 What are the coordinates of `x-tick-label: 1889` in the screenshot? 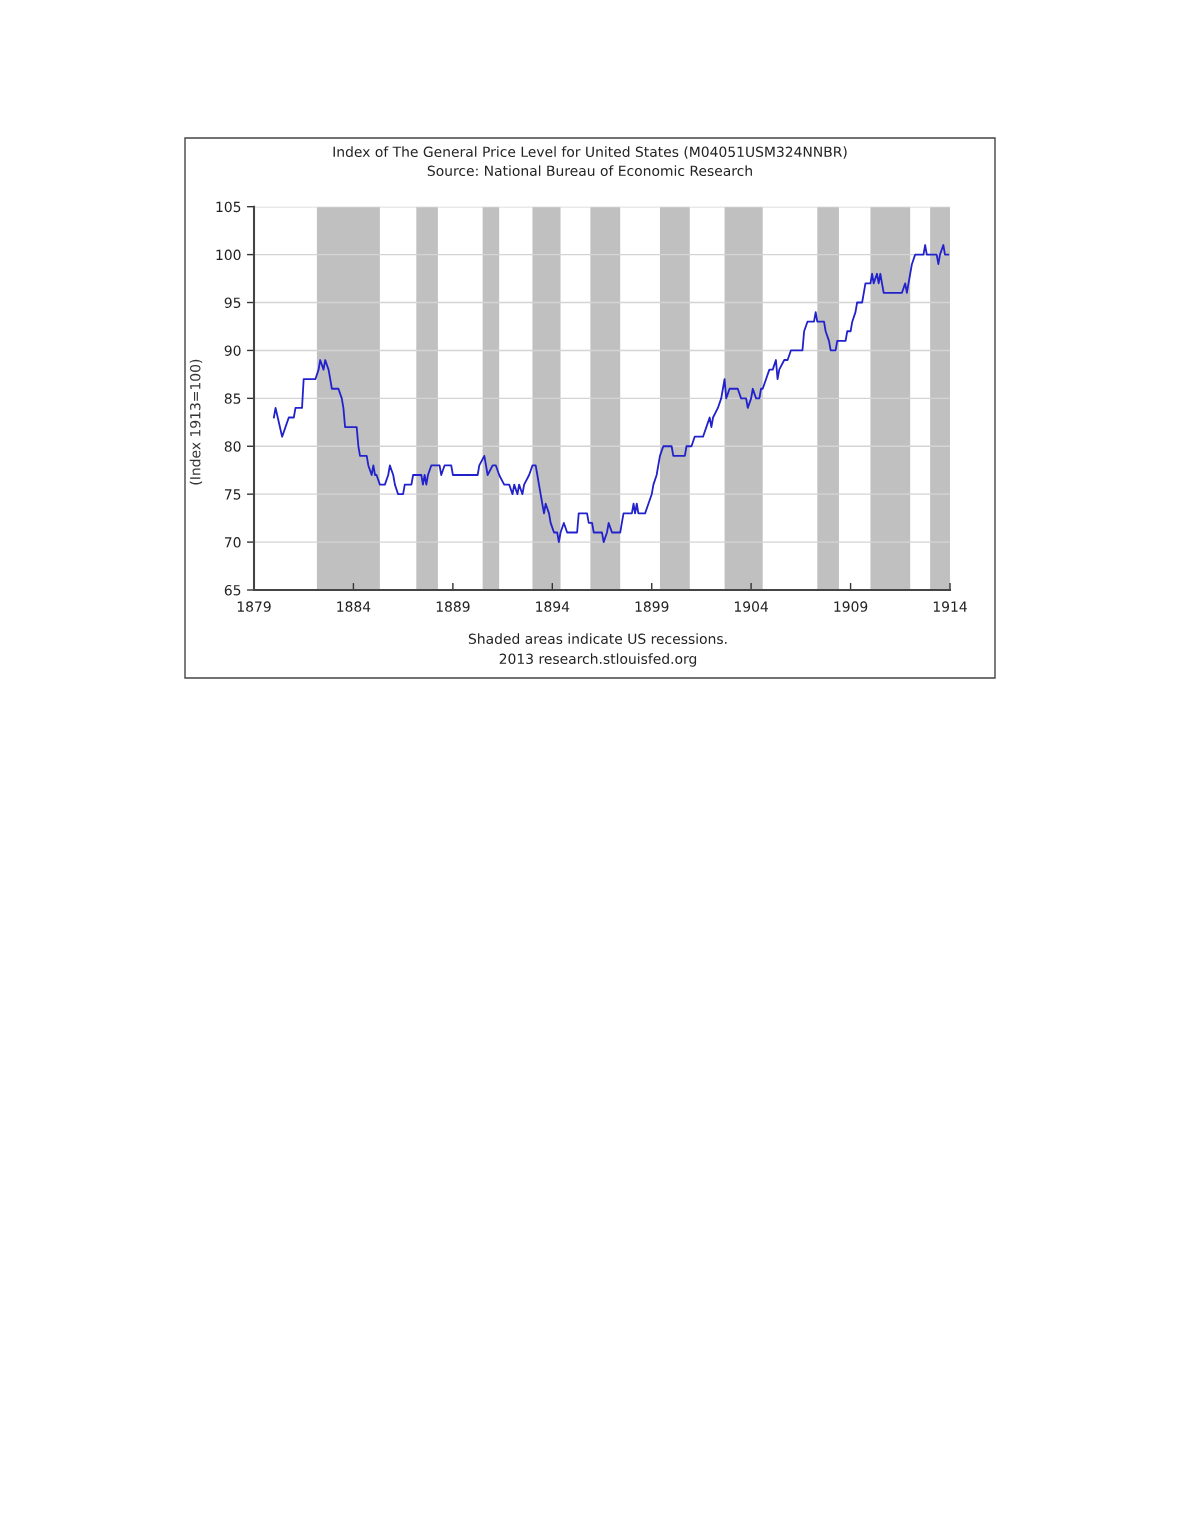 It's located at (453, 606).